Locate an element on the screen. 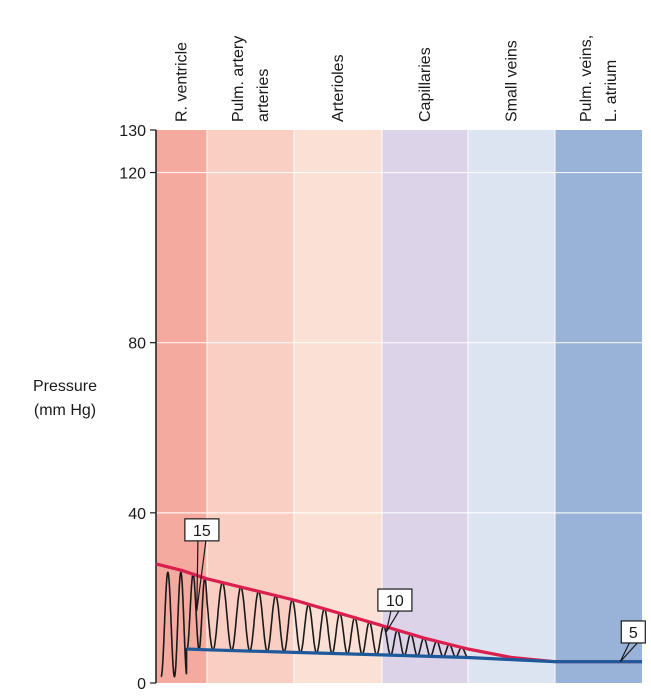 The height and width of the screenshot is (698, 651). segment-label: arteries is located at coordinates (263, 95).